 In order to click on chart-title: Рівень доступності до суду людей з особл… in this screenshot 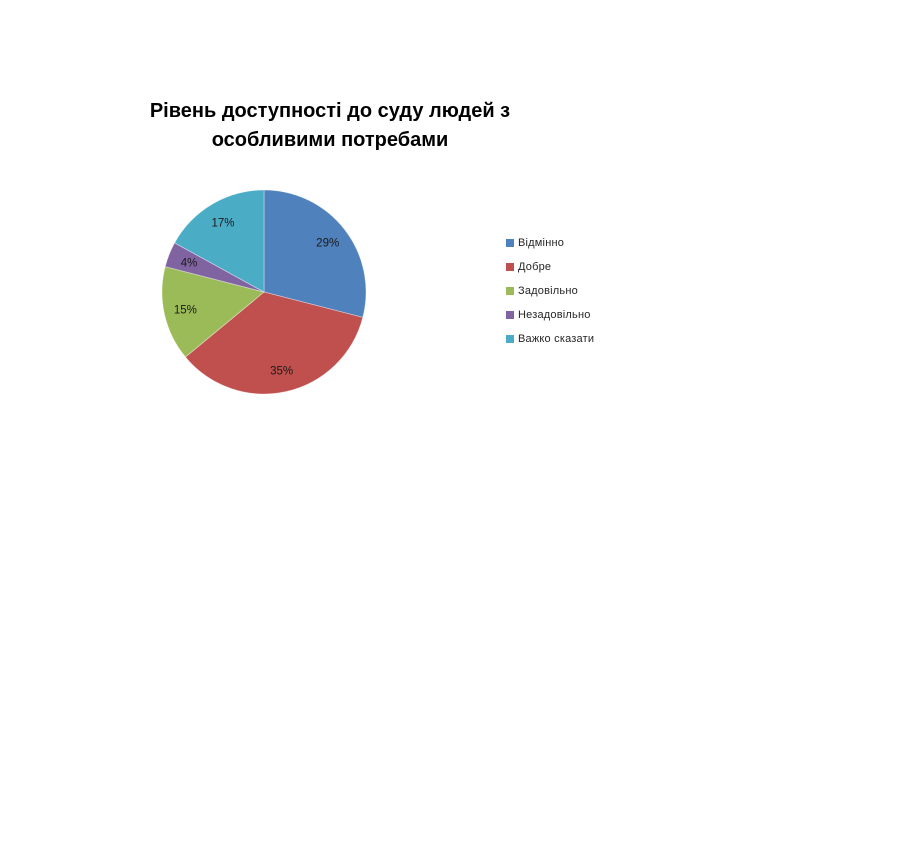, I will do `click(330, 126)`.